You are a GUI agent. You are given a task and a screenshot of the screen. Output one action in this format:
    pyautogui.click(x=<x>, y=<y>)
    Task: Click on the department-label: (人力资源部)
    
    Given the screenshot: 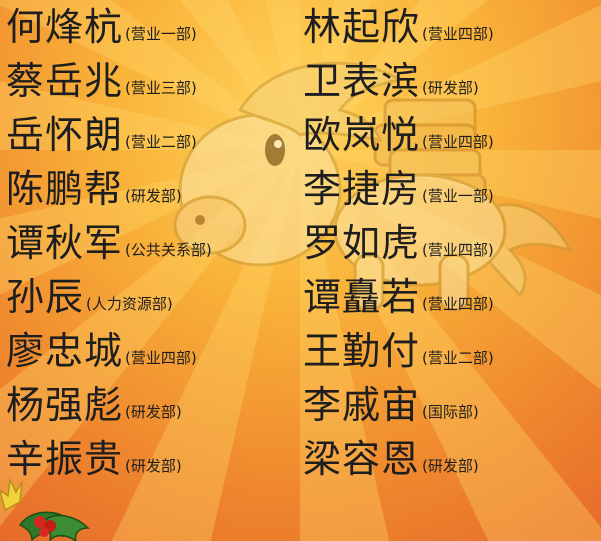 What is the action you would take?
    pyautogui.click(x=129, y=304)
    